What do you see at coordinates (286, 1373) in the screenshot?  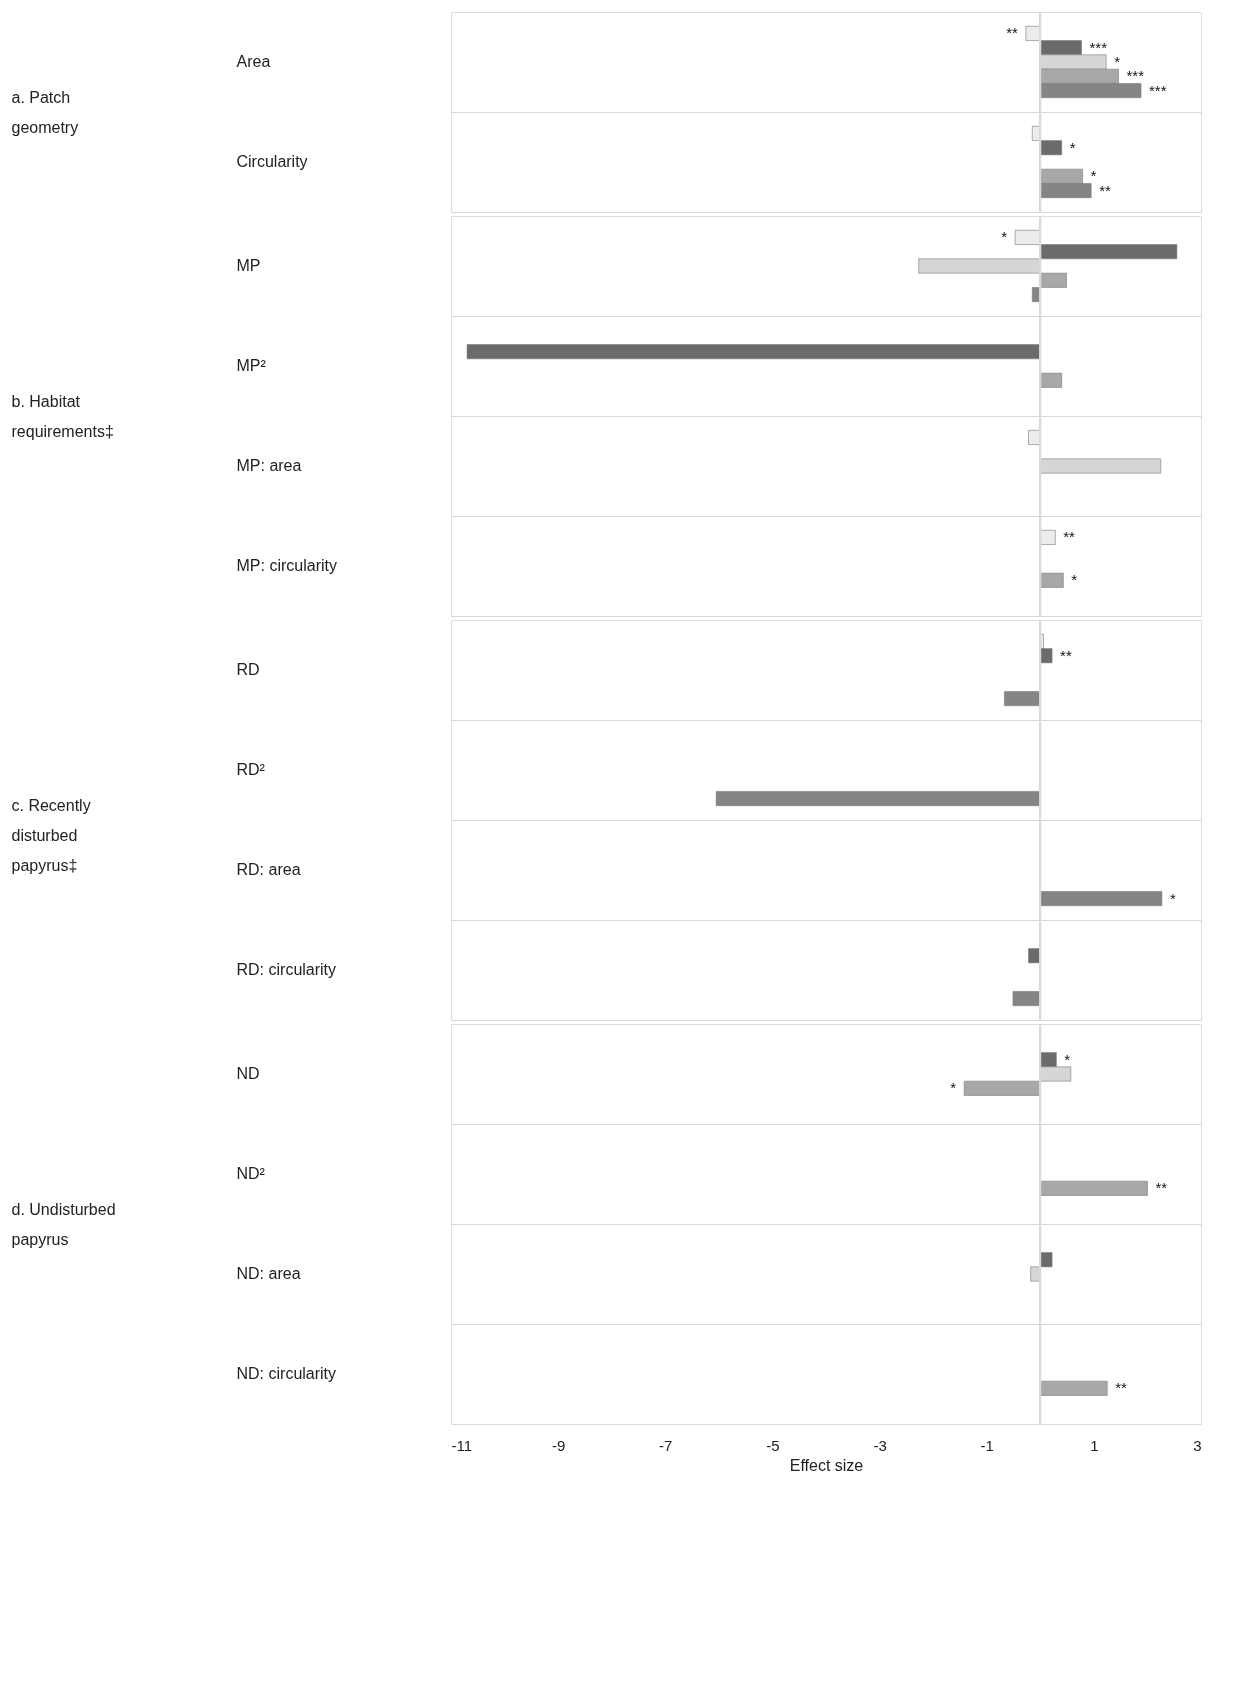 I see `y-tick-label: ND: circularity` at bounding box center [286, 1373].